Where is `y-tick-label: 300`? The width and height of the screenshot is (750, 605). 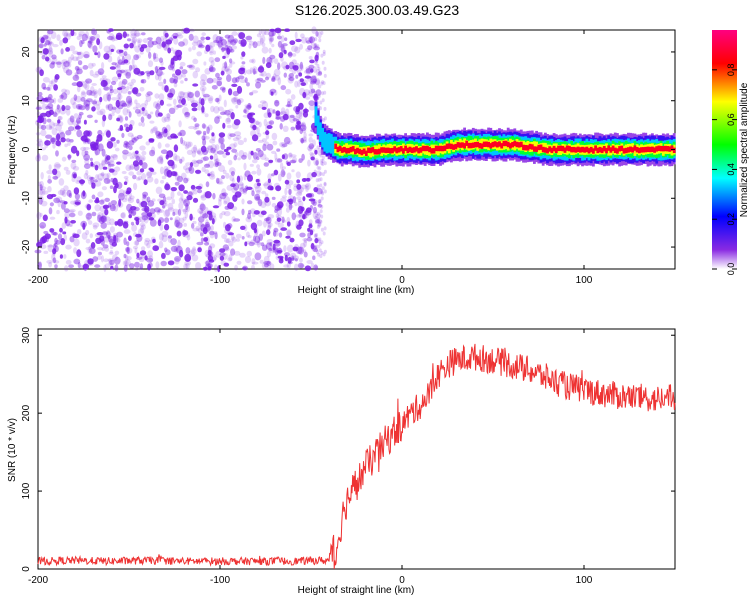 y-tick-label: 300 is located at coordinates (26, 334).